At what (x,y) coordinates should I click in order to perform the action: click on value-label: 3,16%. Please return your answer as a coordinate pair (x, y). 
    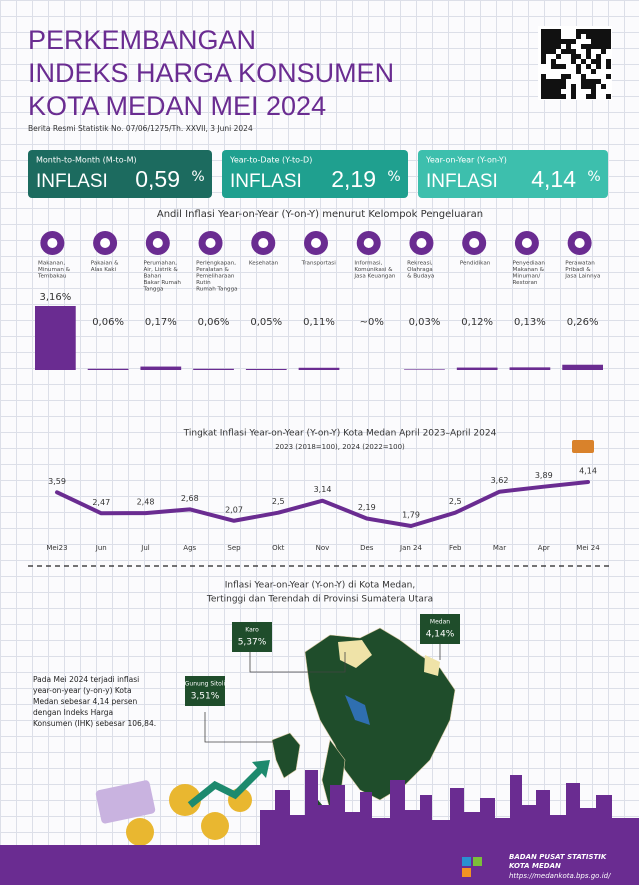
    Looking at the image, I should click on (55, 297).